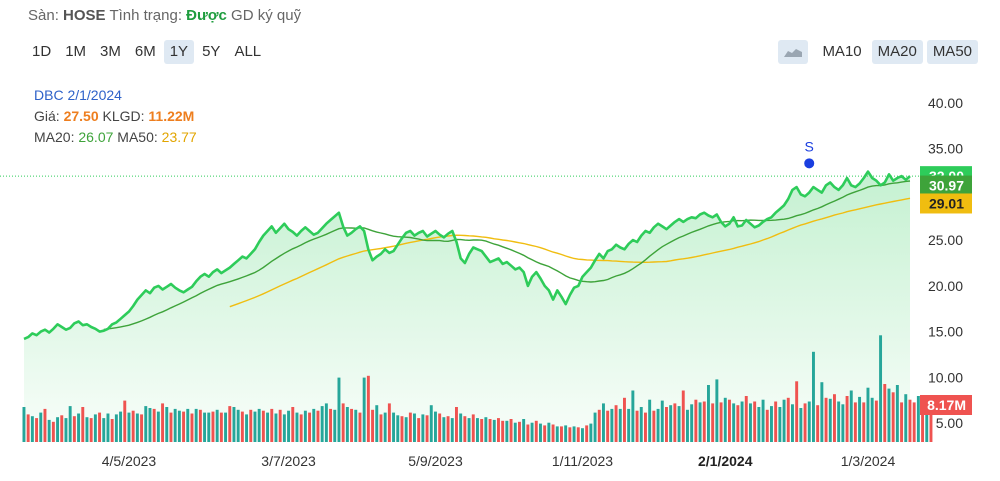 This screenshot has height=481, width=1000. Describe the element at coordinates (949, 423) in the screenshot. I see `y-tick-label: 5.00` at that location.